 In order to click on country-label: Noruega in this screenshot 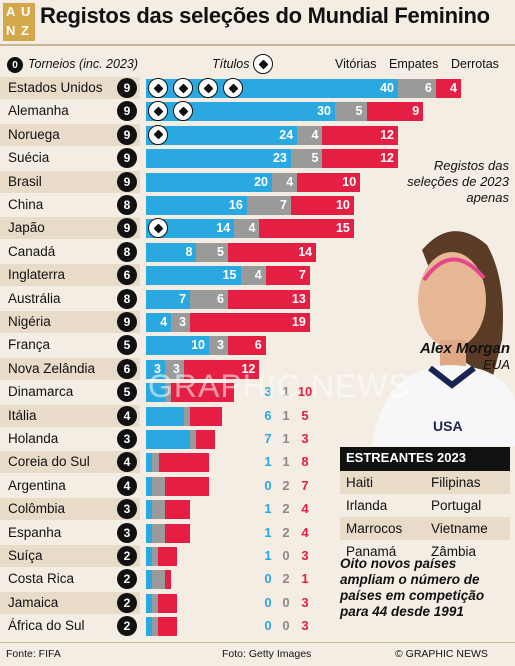, I will do `click(34, 134)`.